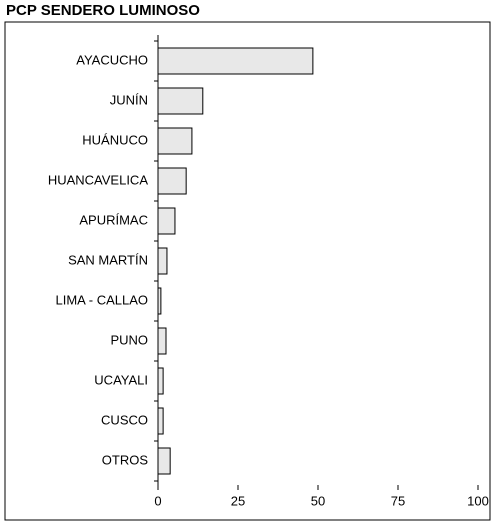 The height and width of the screenshot is (521, 497). What do you see at coordinates (113, 219) in the screenshot?
I see `y-tick-label: APURÍMAC` at bounding box center [113, 219].